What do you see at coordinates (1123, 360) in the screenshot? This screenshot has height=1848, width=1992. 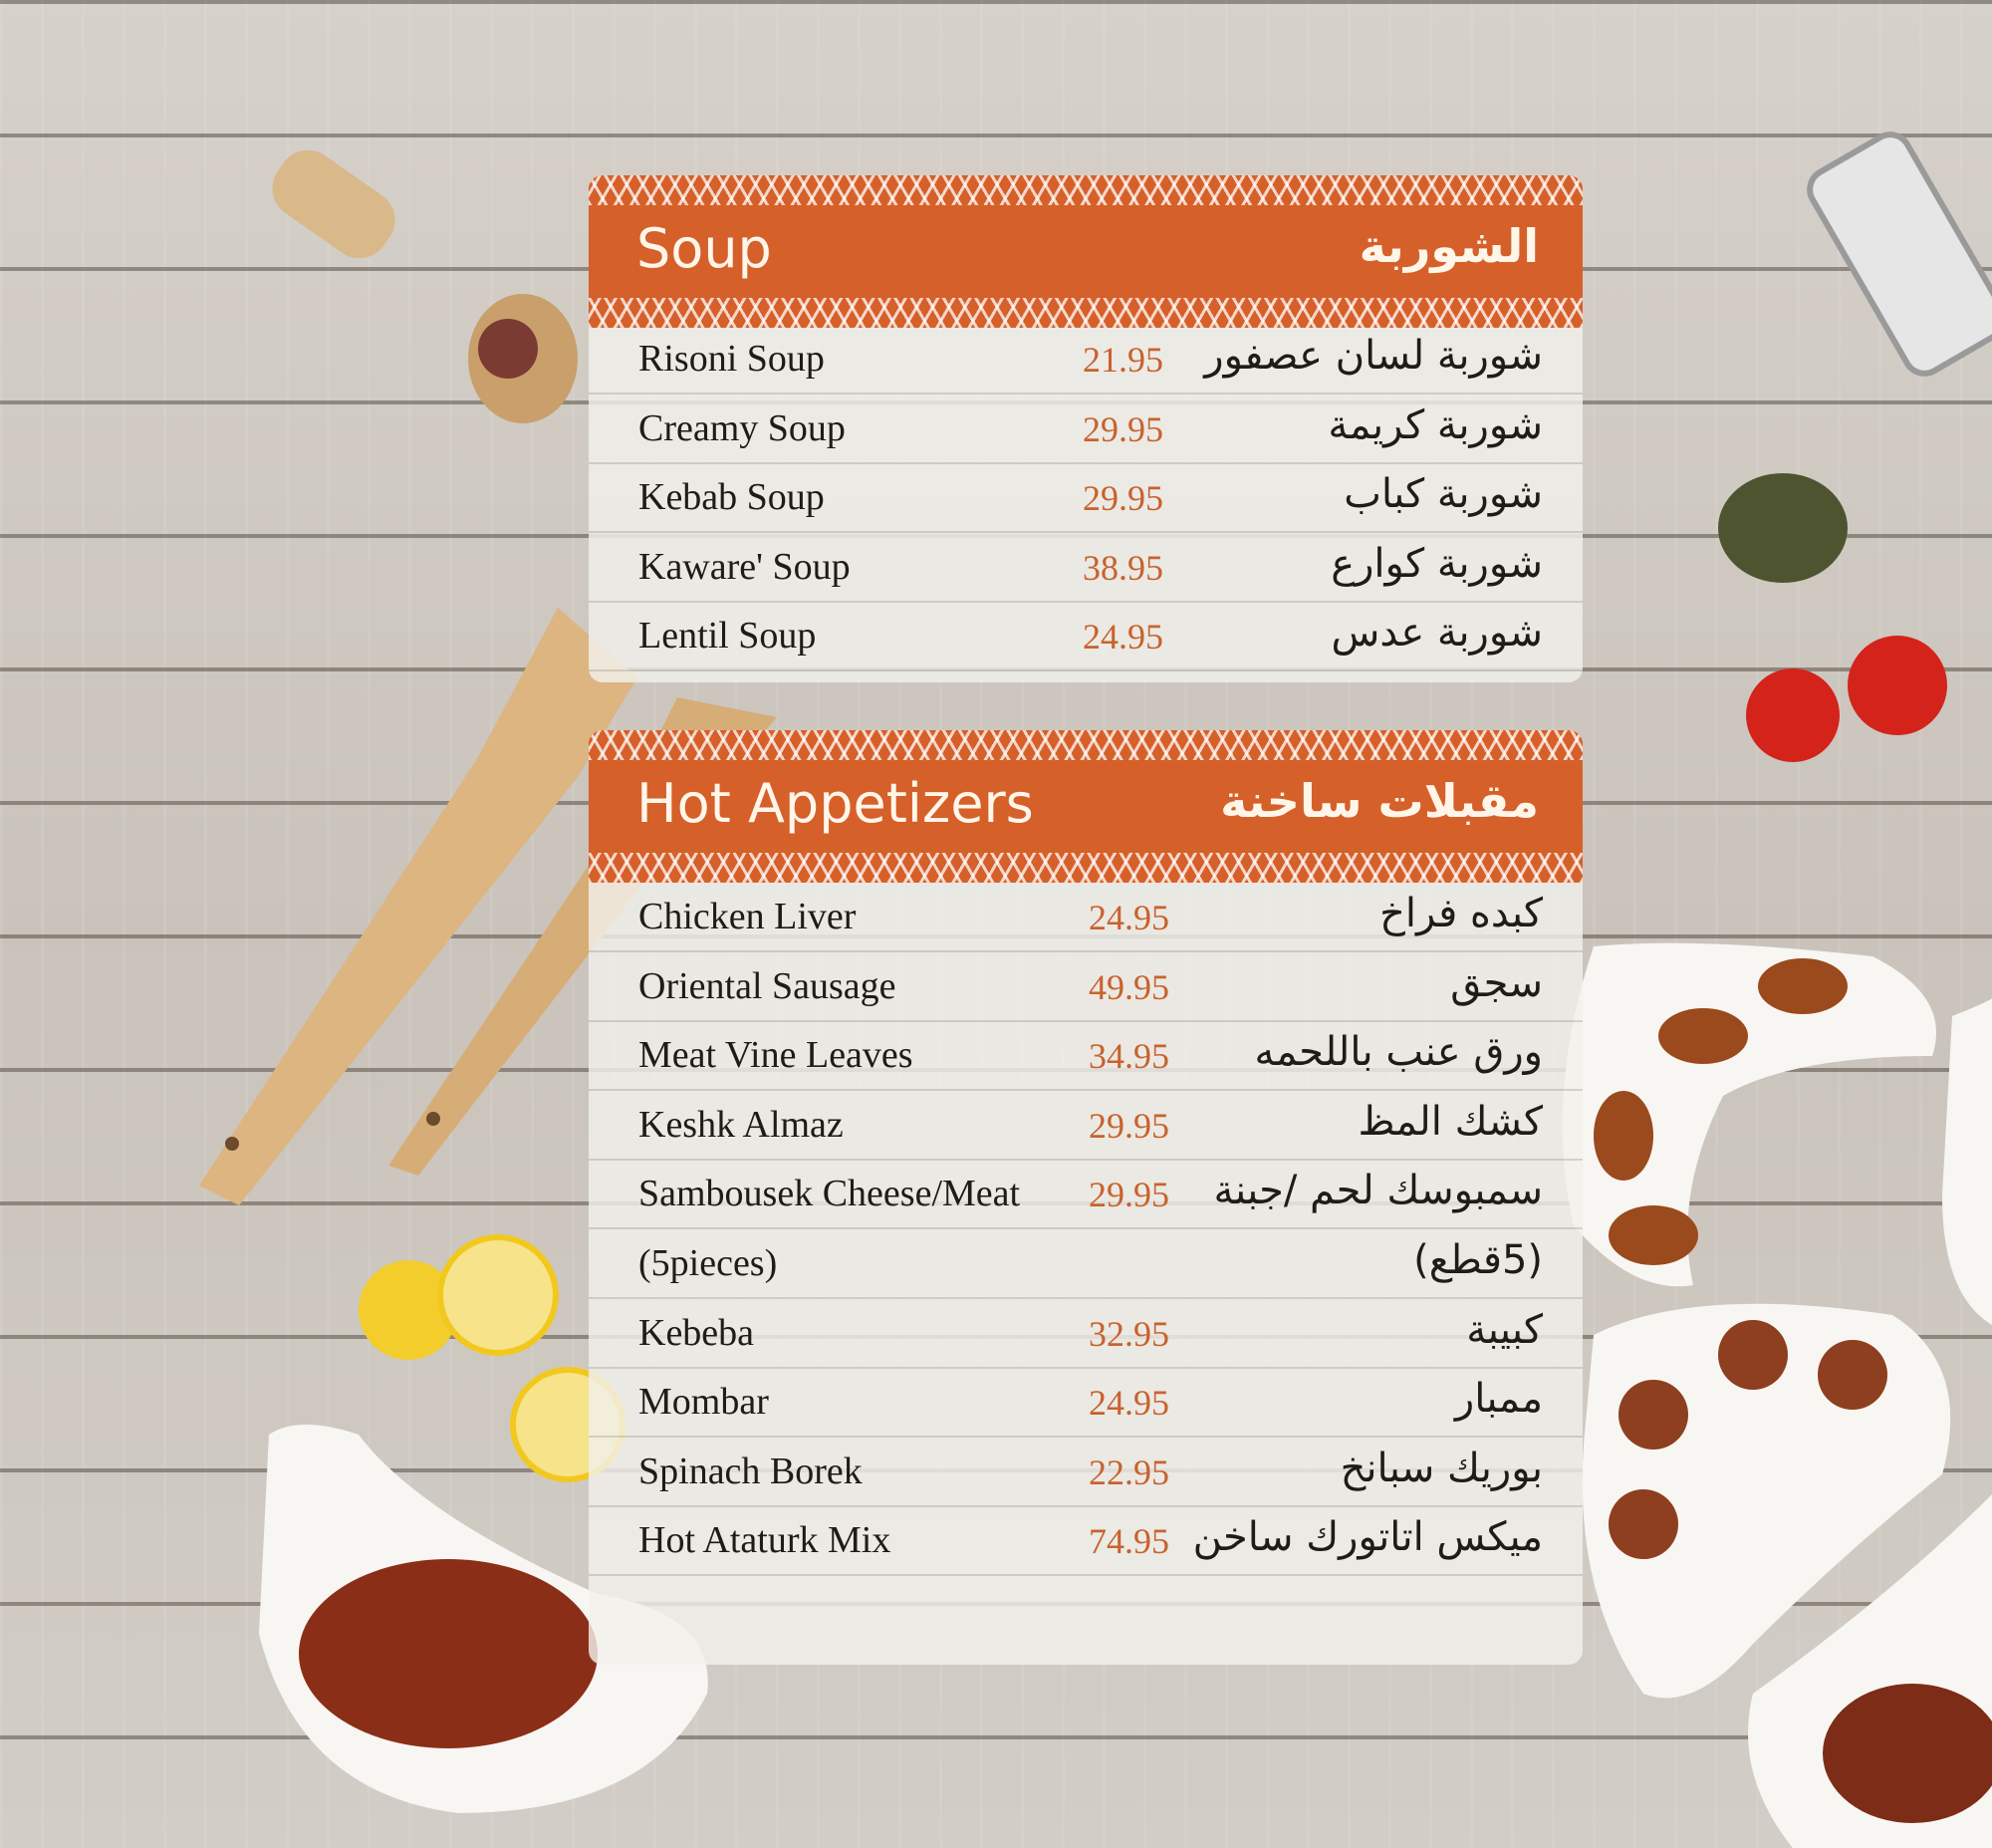 I see `item-price: 21.95` at bounding box center [1123, 360].